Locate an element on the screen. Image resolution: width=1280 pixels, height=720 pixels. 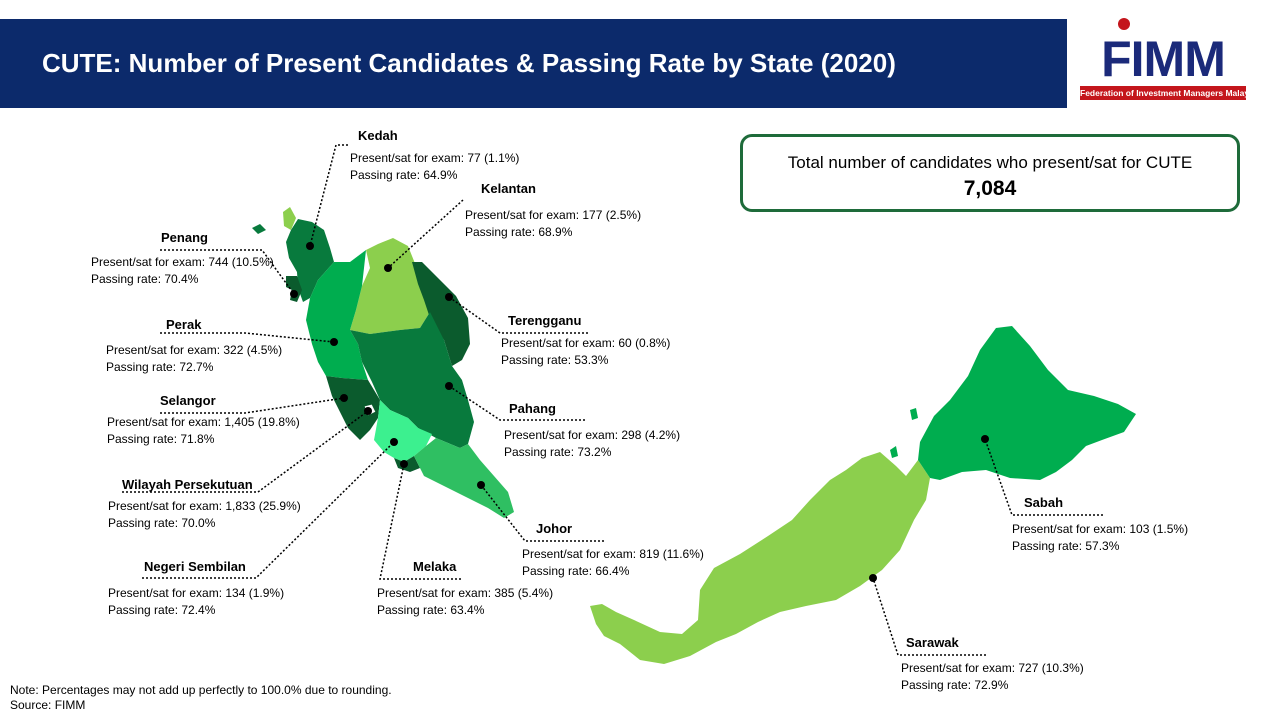
region-perlis is located at coordinates (289, 218).